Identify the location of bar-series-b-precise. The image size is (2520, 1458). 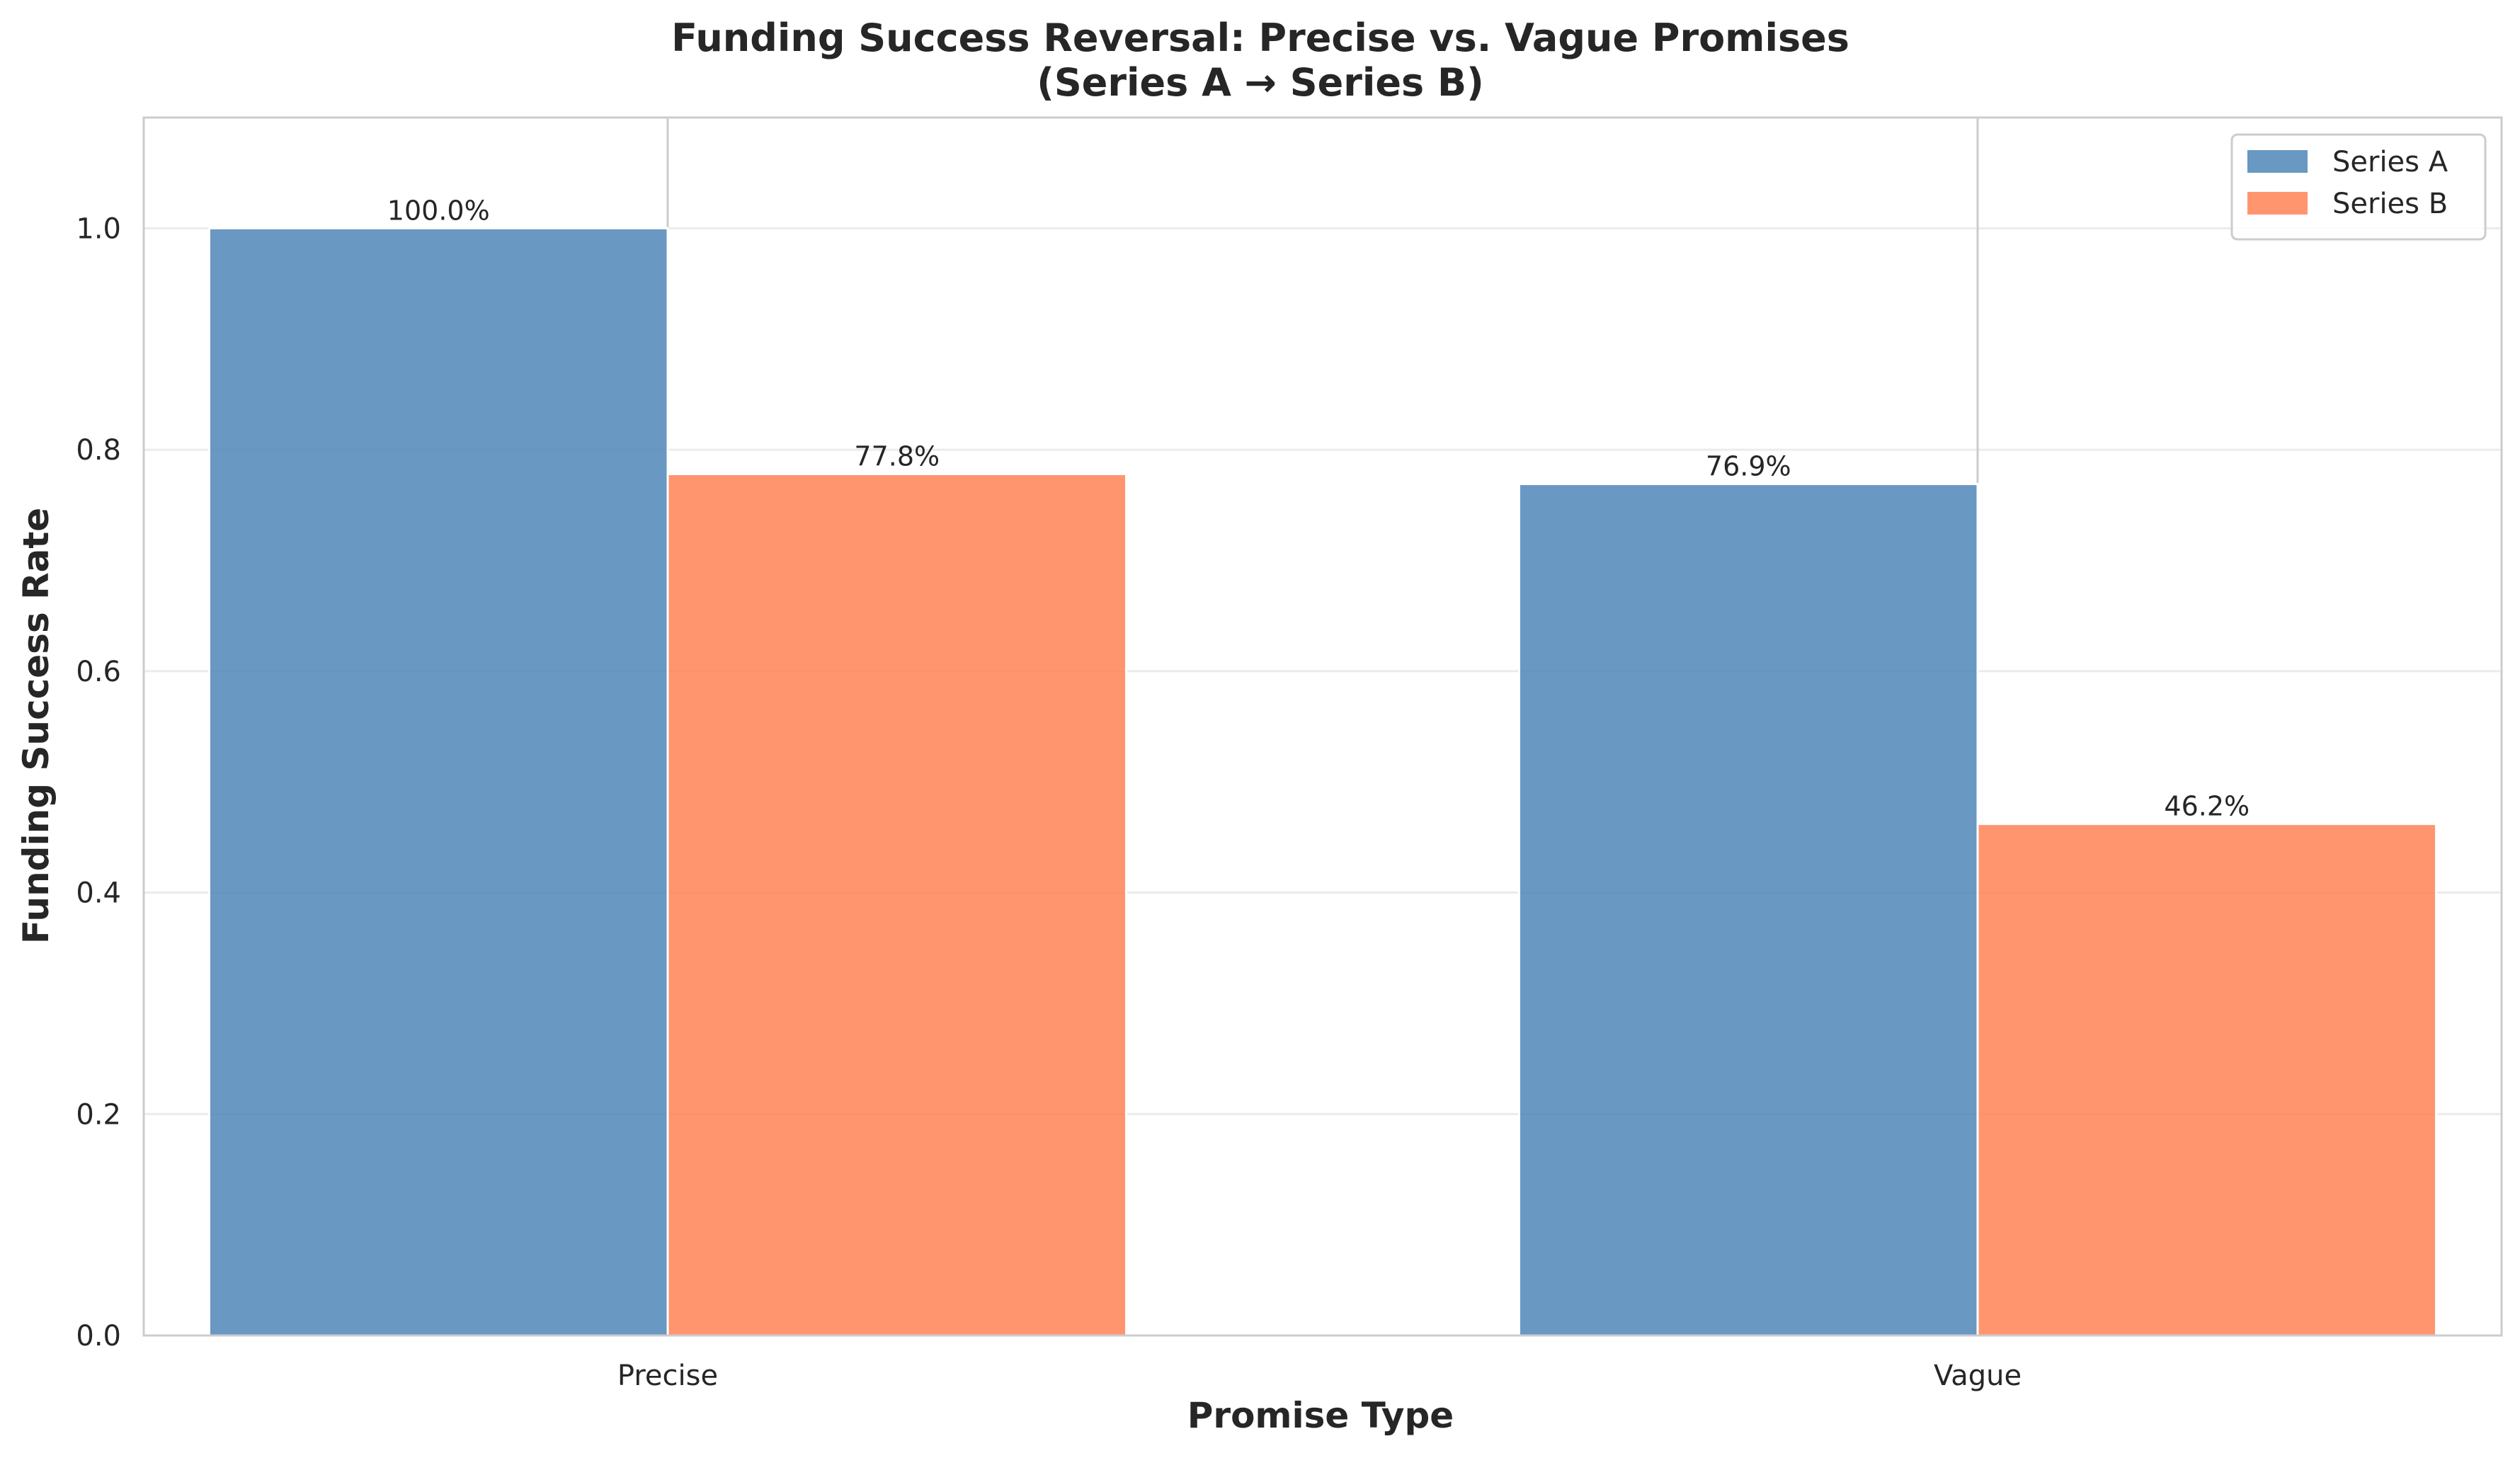
(897, 904).